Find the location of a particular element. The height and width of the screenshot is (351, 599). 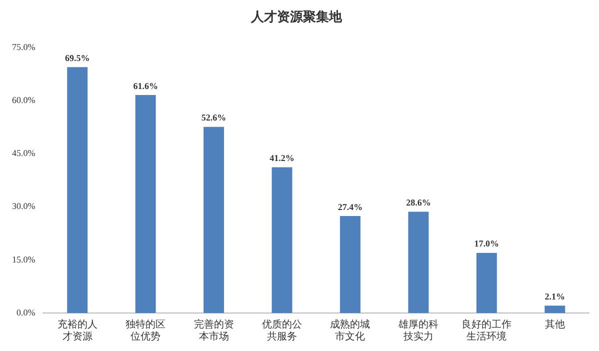

data-label: 61.6% is located at coordinates (145, 85).